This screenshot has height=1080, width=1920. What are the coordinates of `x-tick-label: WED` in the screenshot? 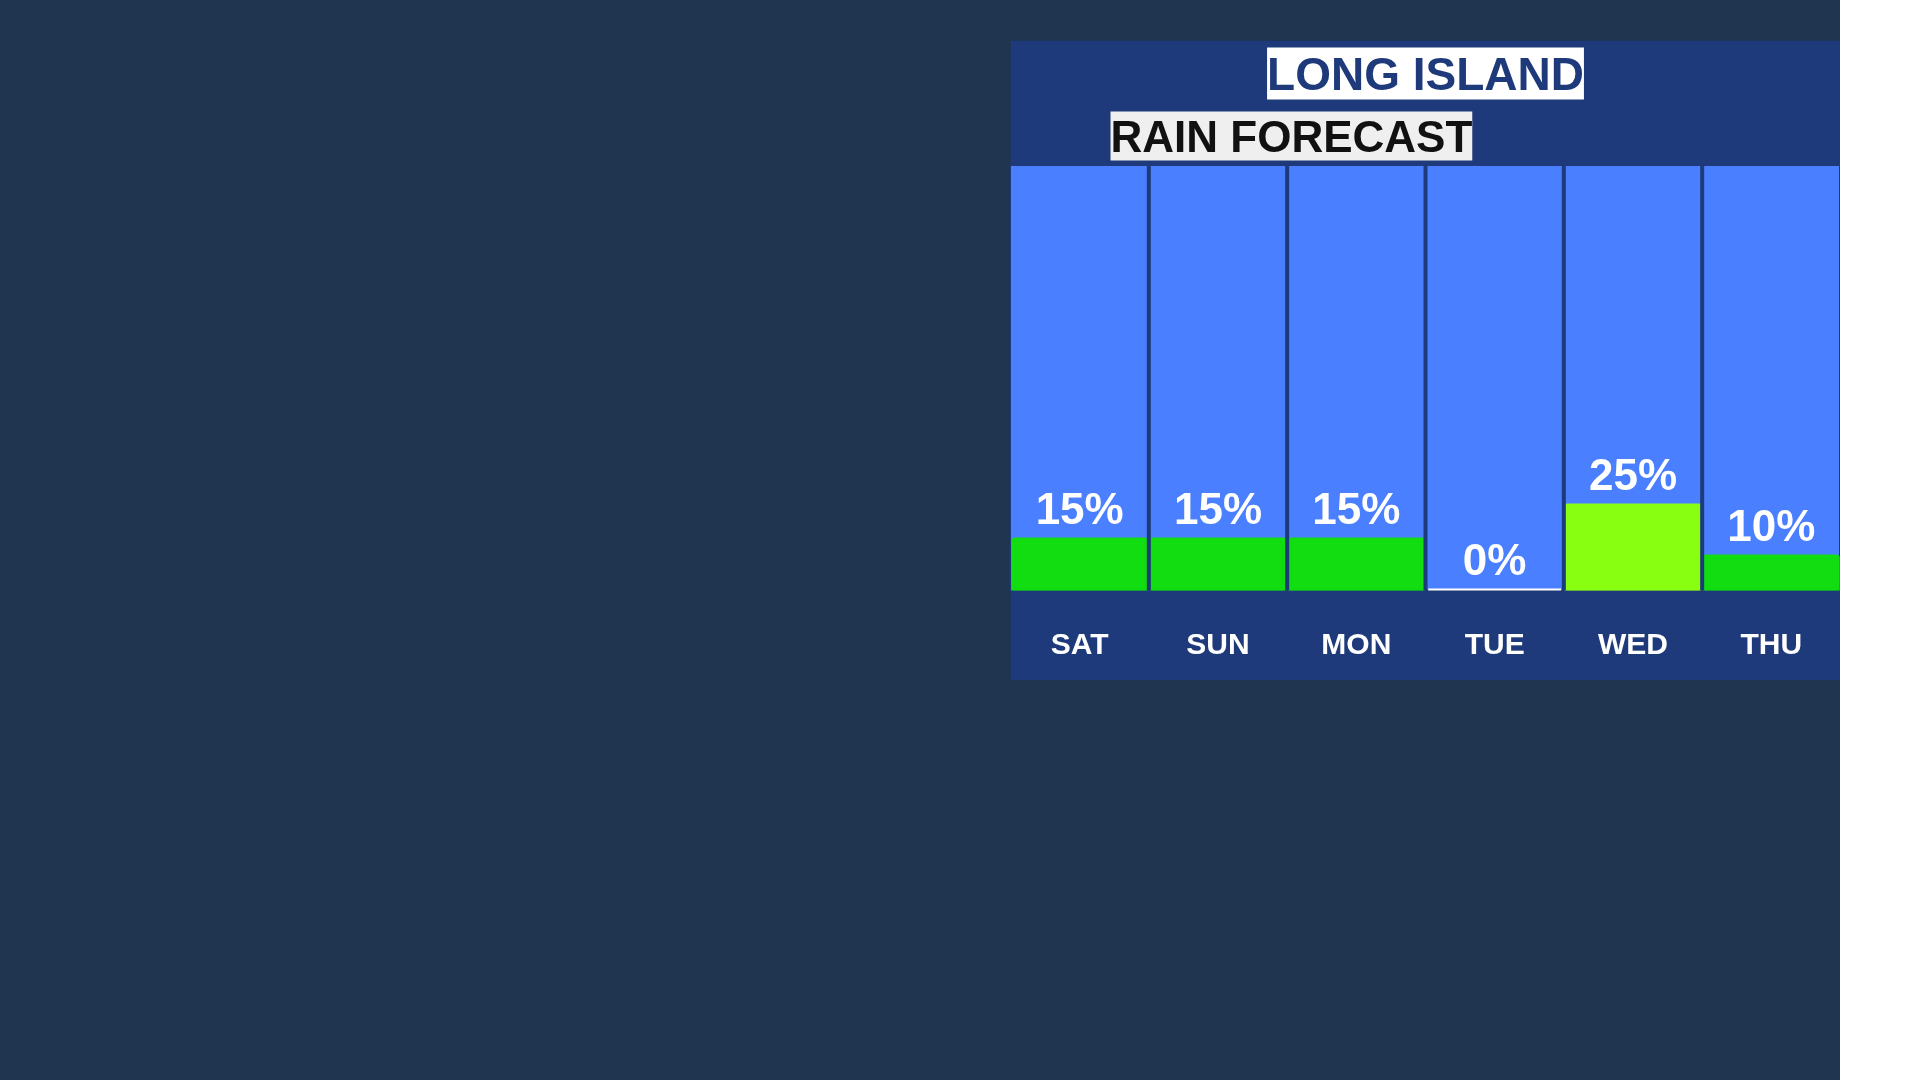 It's located at (1633, 643).